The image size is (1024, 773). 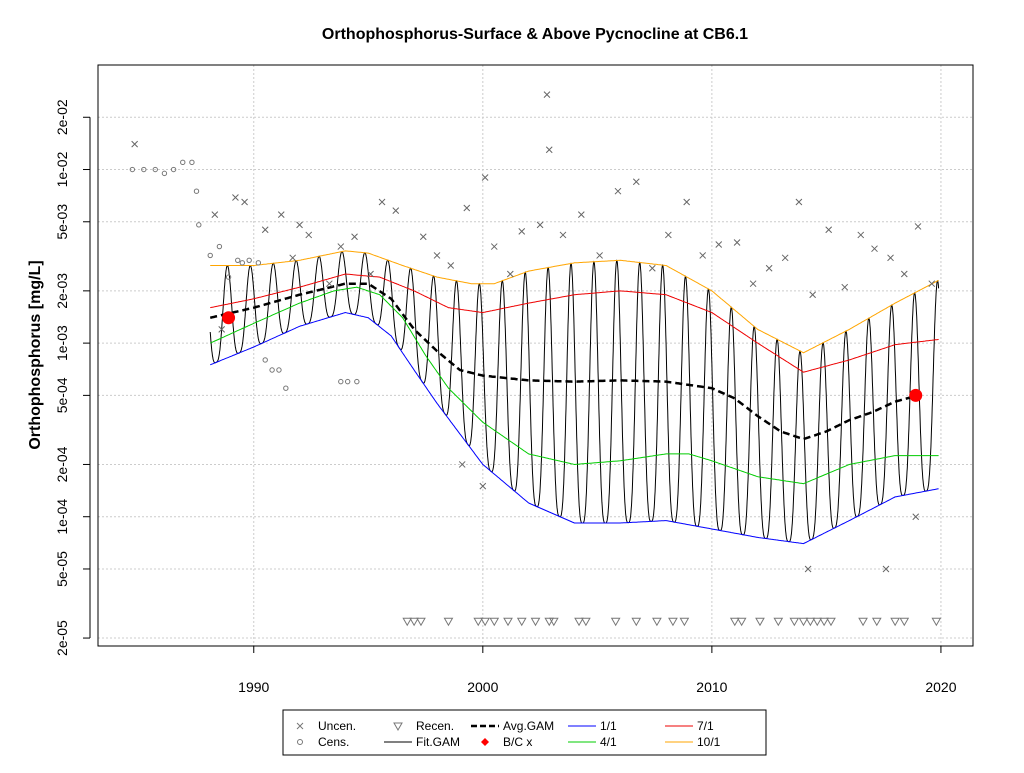 I want to click on y-tick-label-3: 2e-04, so click(x=62, y=464).